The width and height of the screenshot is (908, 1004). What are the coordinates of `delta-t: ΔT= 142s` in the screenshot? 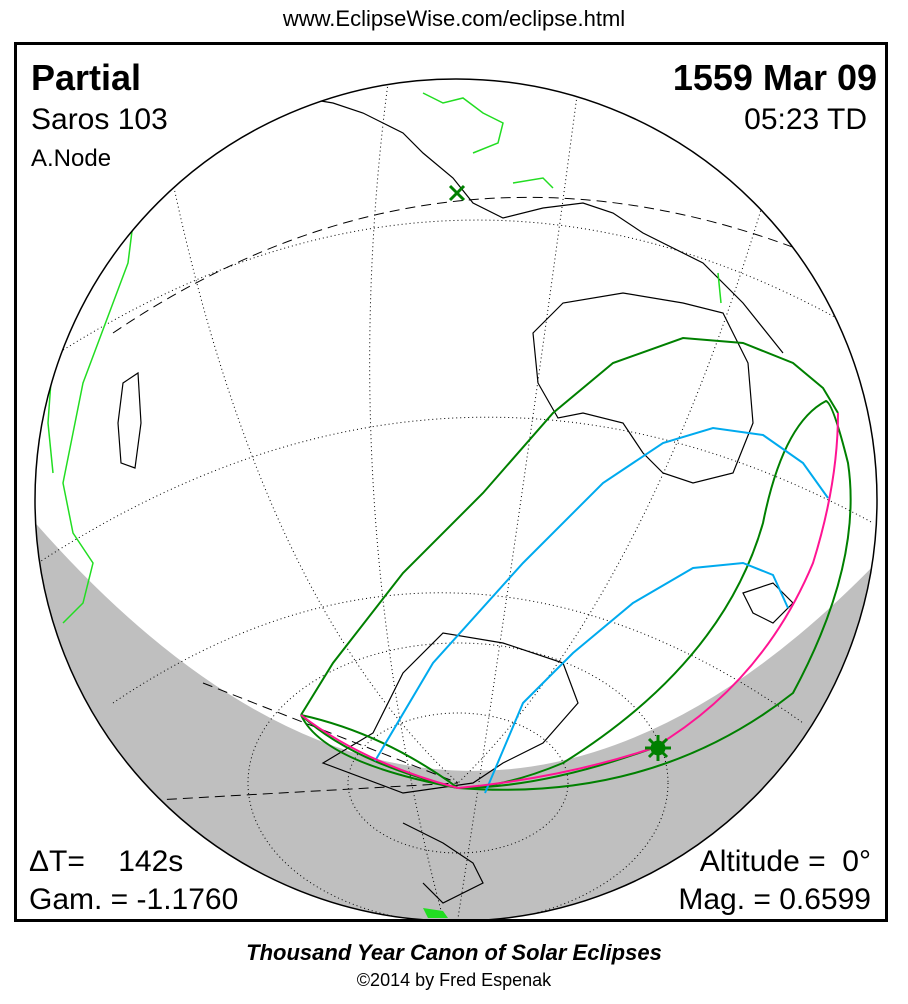 It's located at (106, 861).